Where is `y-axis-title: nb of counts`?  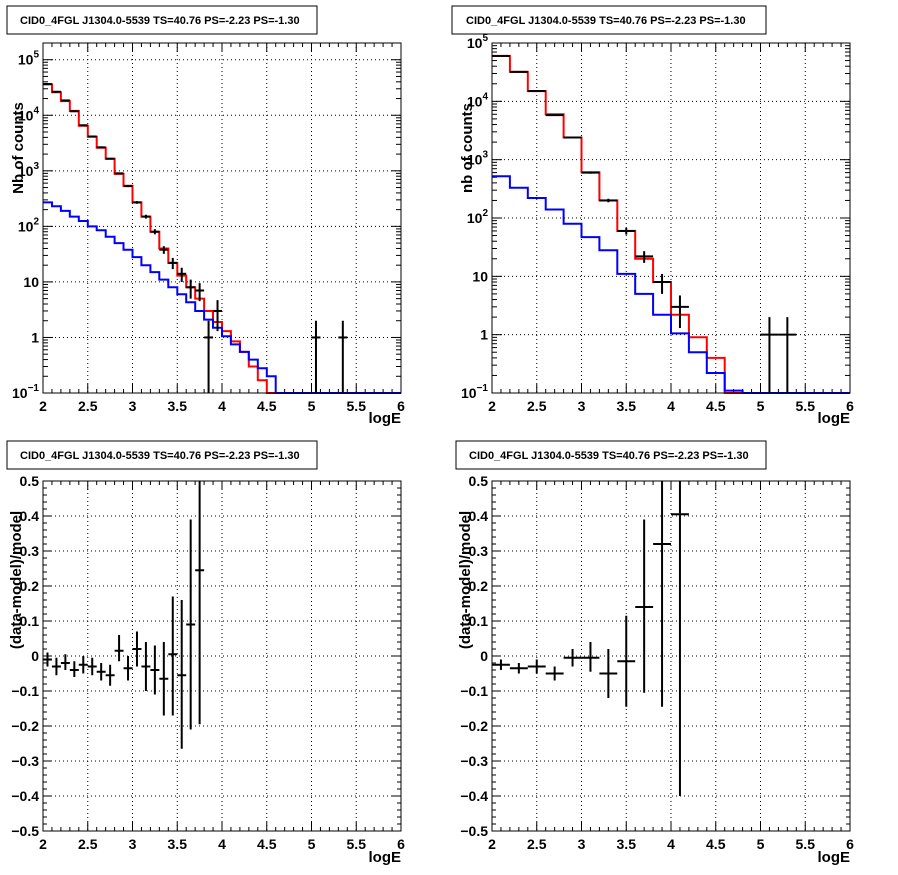
y-axis-title: nb of counts is located at coordinates (467, 148).